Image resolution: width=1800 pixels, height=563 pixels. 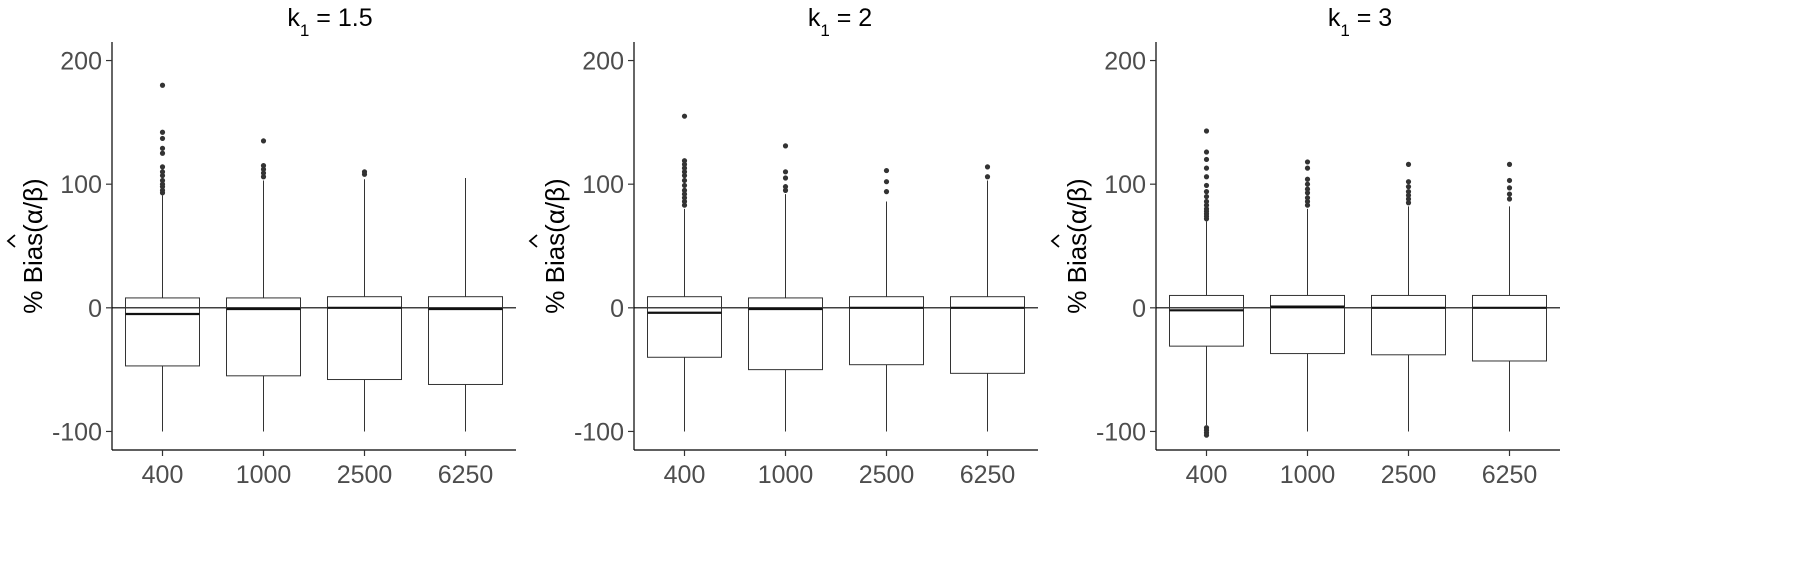 I want to click on x-tick-label: 6250, so click(x=466, y=475).